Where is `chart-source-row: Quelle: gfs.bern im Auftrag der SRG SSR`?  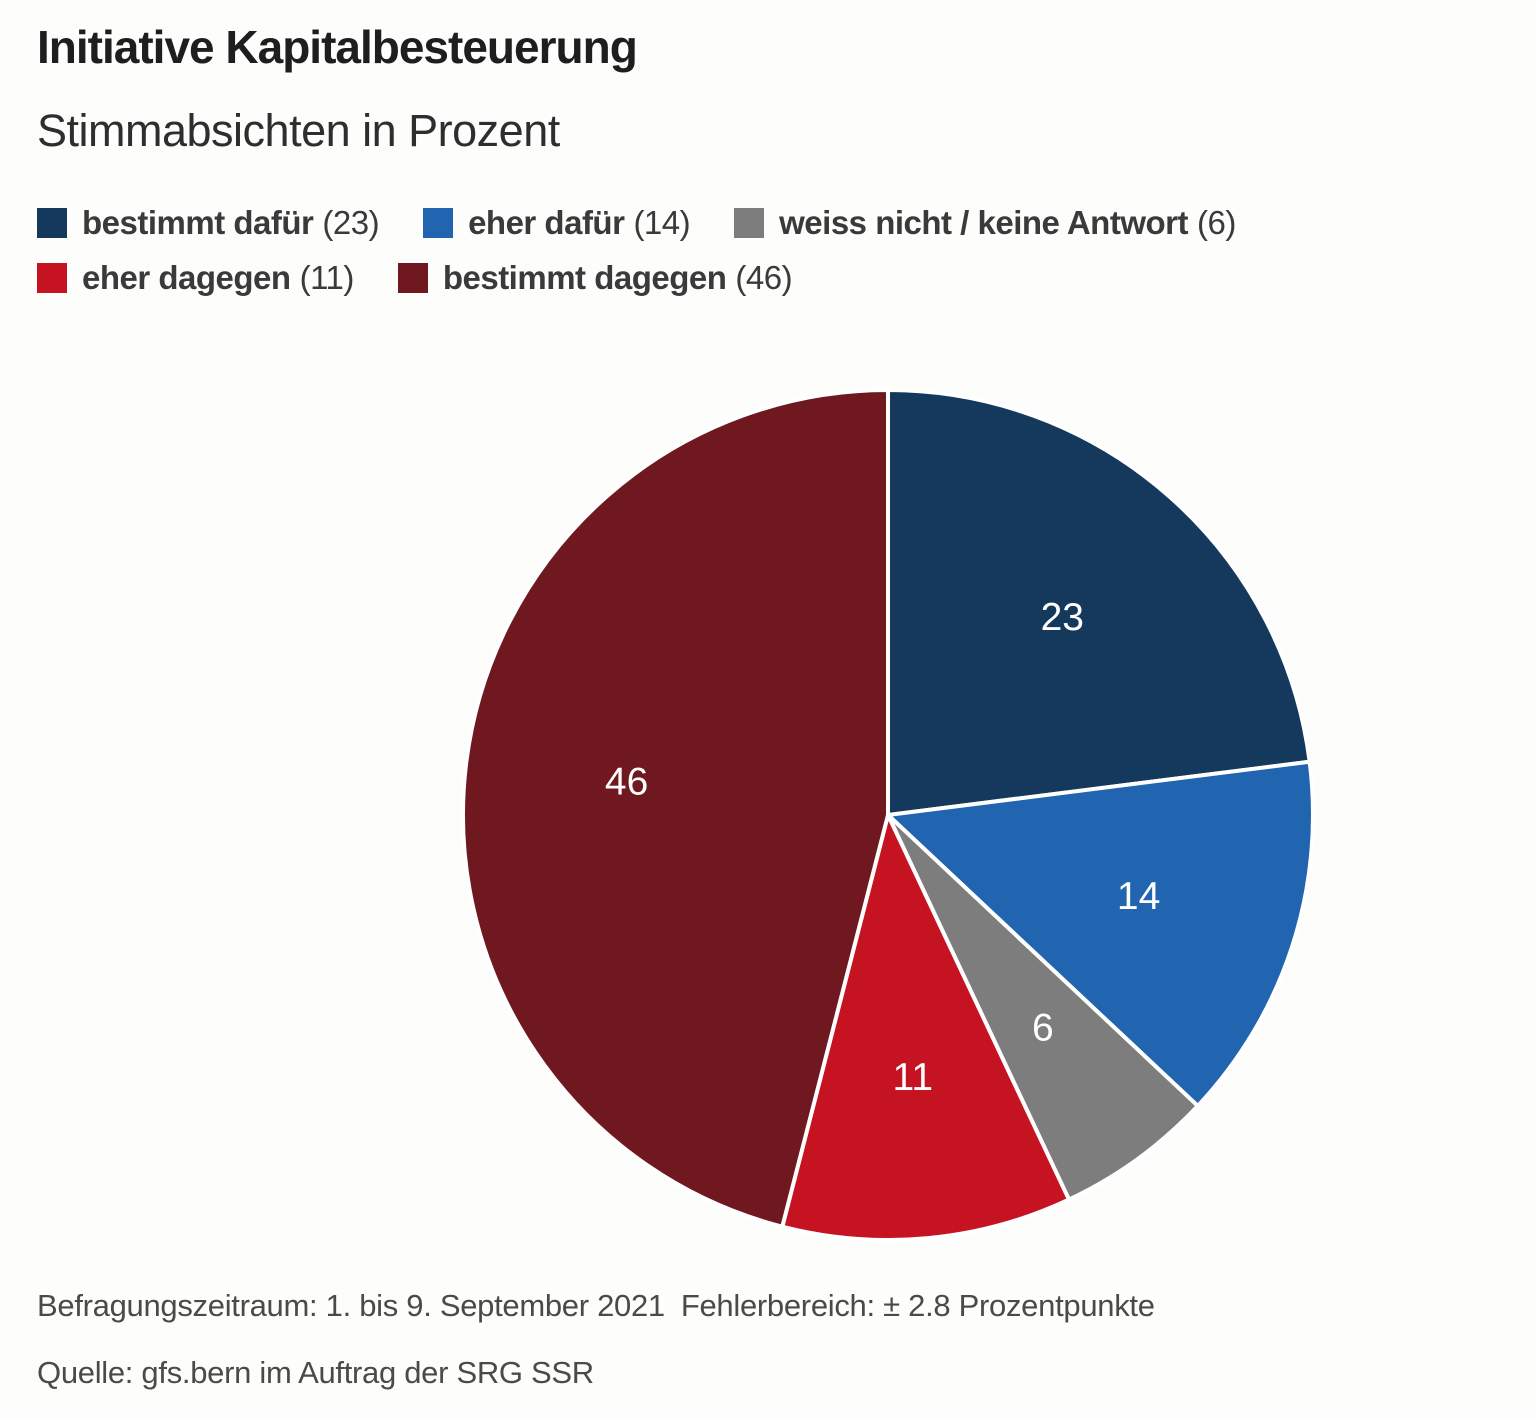
chart-source-row: Quelle: gfs.bern im Auftrag der SRG SSR is located at coordinates (315, 1373).